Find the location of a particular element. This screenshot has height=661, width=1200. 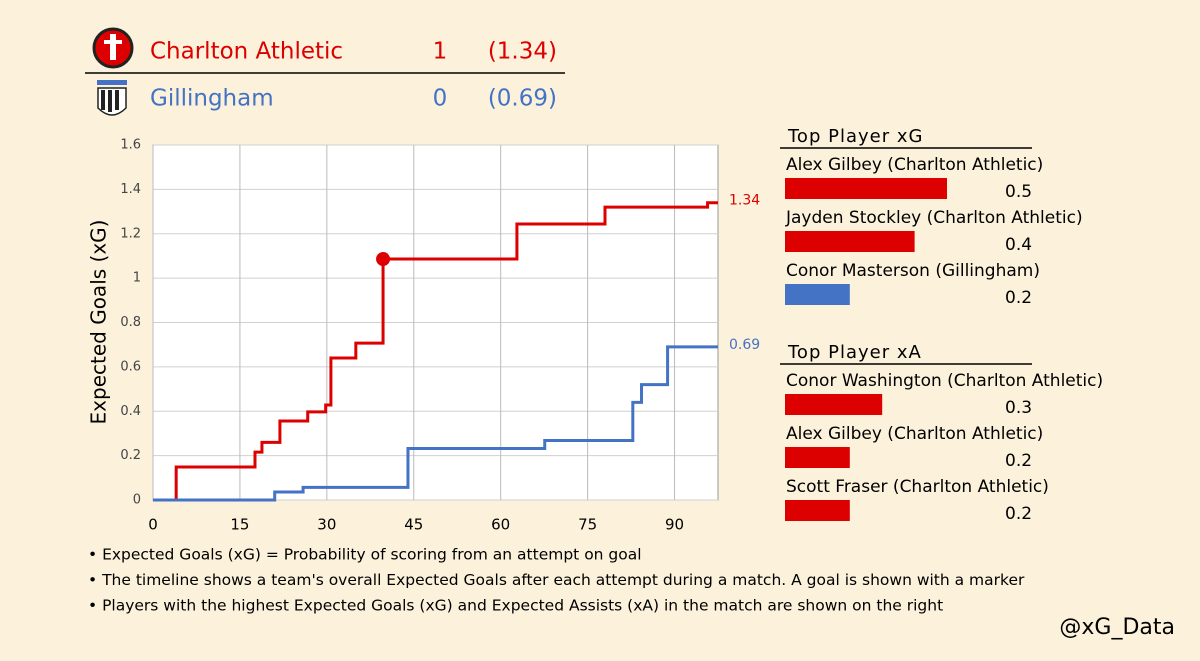

end-label: 0.69 is located at coordinates (744, 345).